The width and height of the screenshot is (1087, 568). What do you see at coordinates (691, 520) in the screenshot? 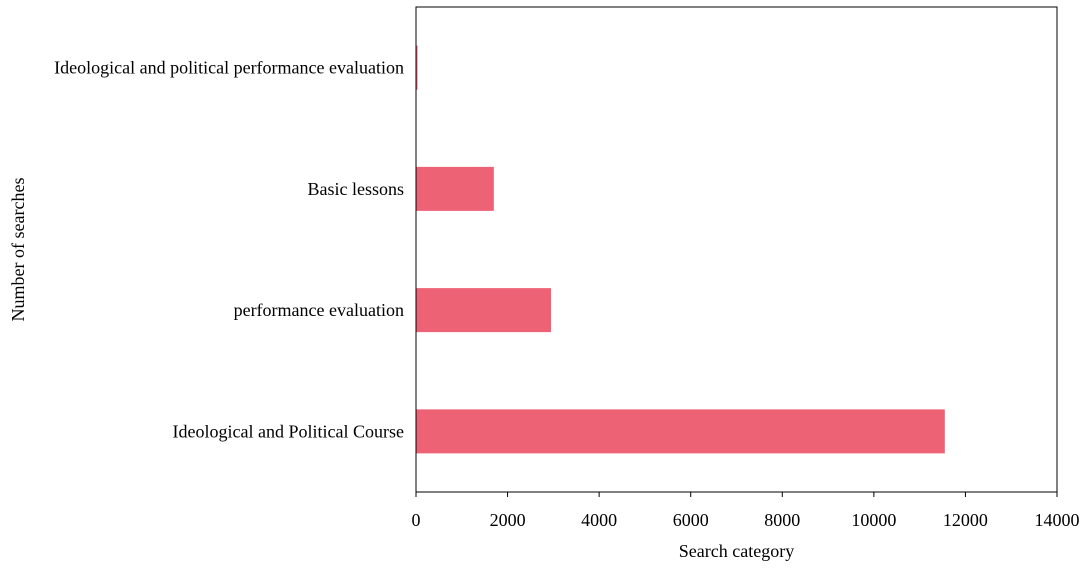
I see `x-tick-label: 6000` at bounding box center [691, 520].